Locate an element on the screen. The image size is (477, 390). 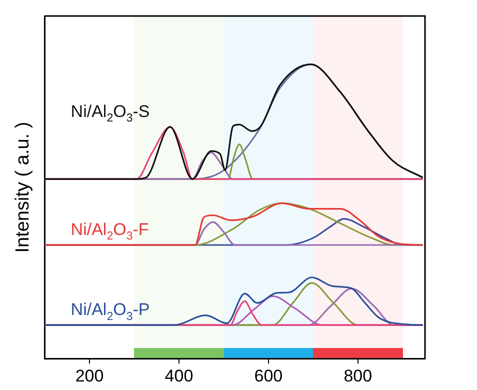
x-tick-label: 200 is located at coordinates (89, 376).